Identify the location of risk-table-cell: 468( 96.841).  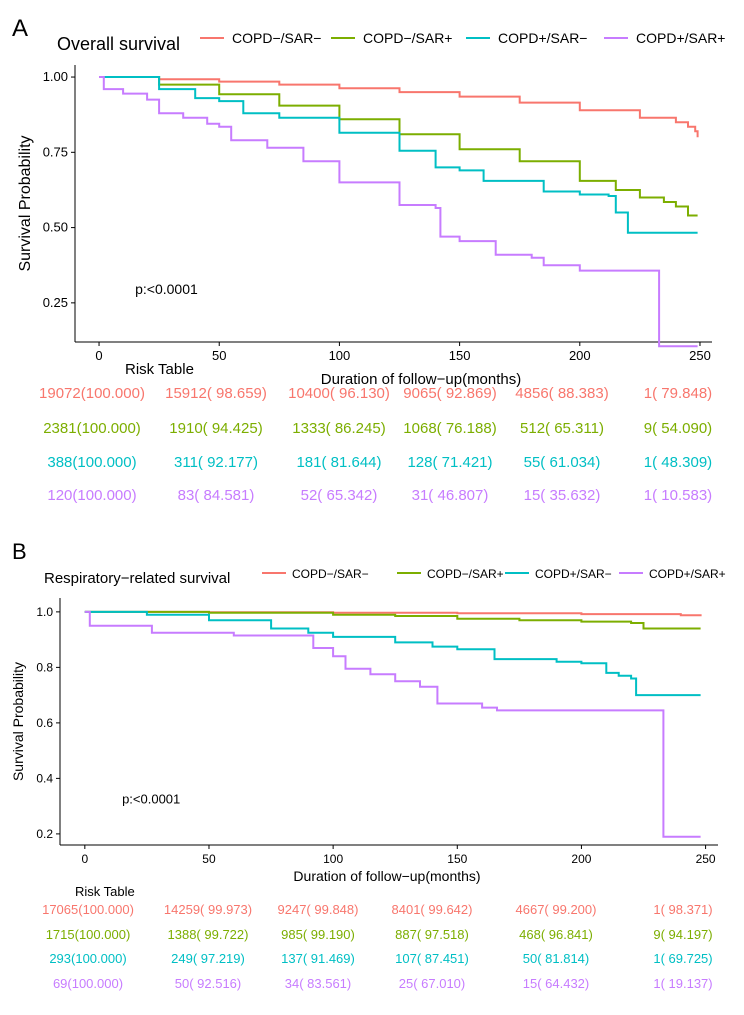
(556, 934).